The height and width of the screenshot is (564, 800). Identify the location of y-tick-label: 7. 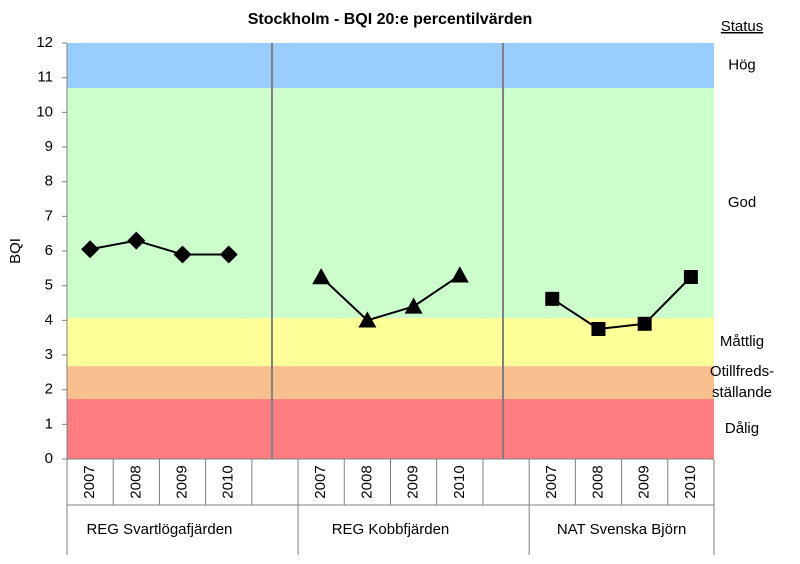
(49, 215).